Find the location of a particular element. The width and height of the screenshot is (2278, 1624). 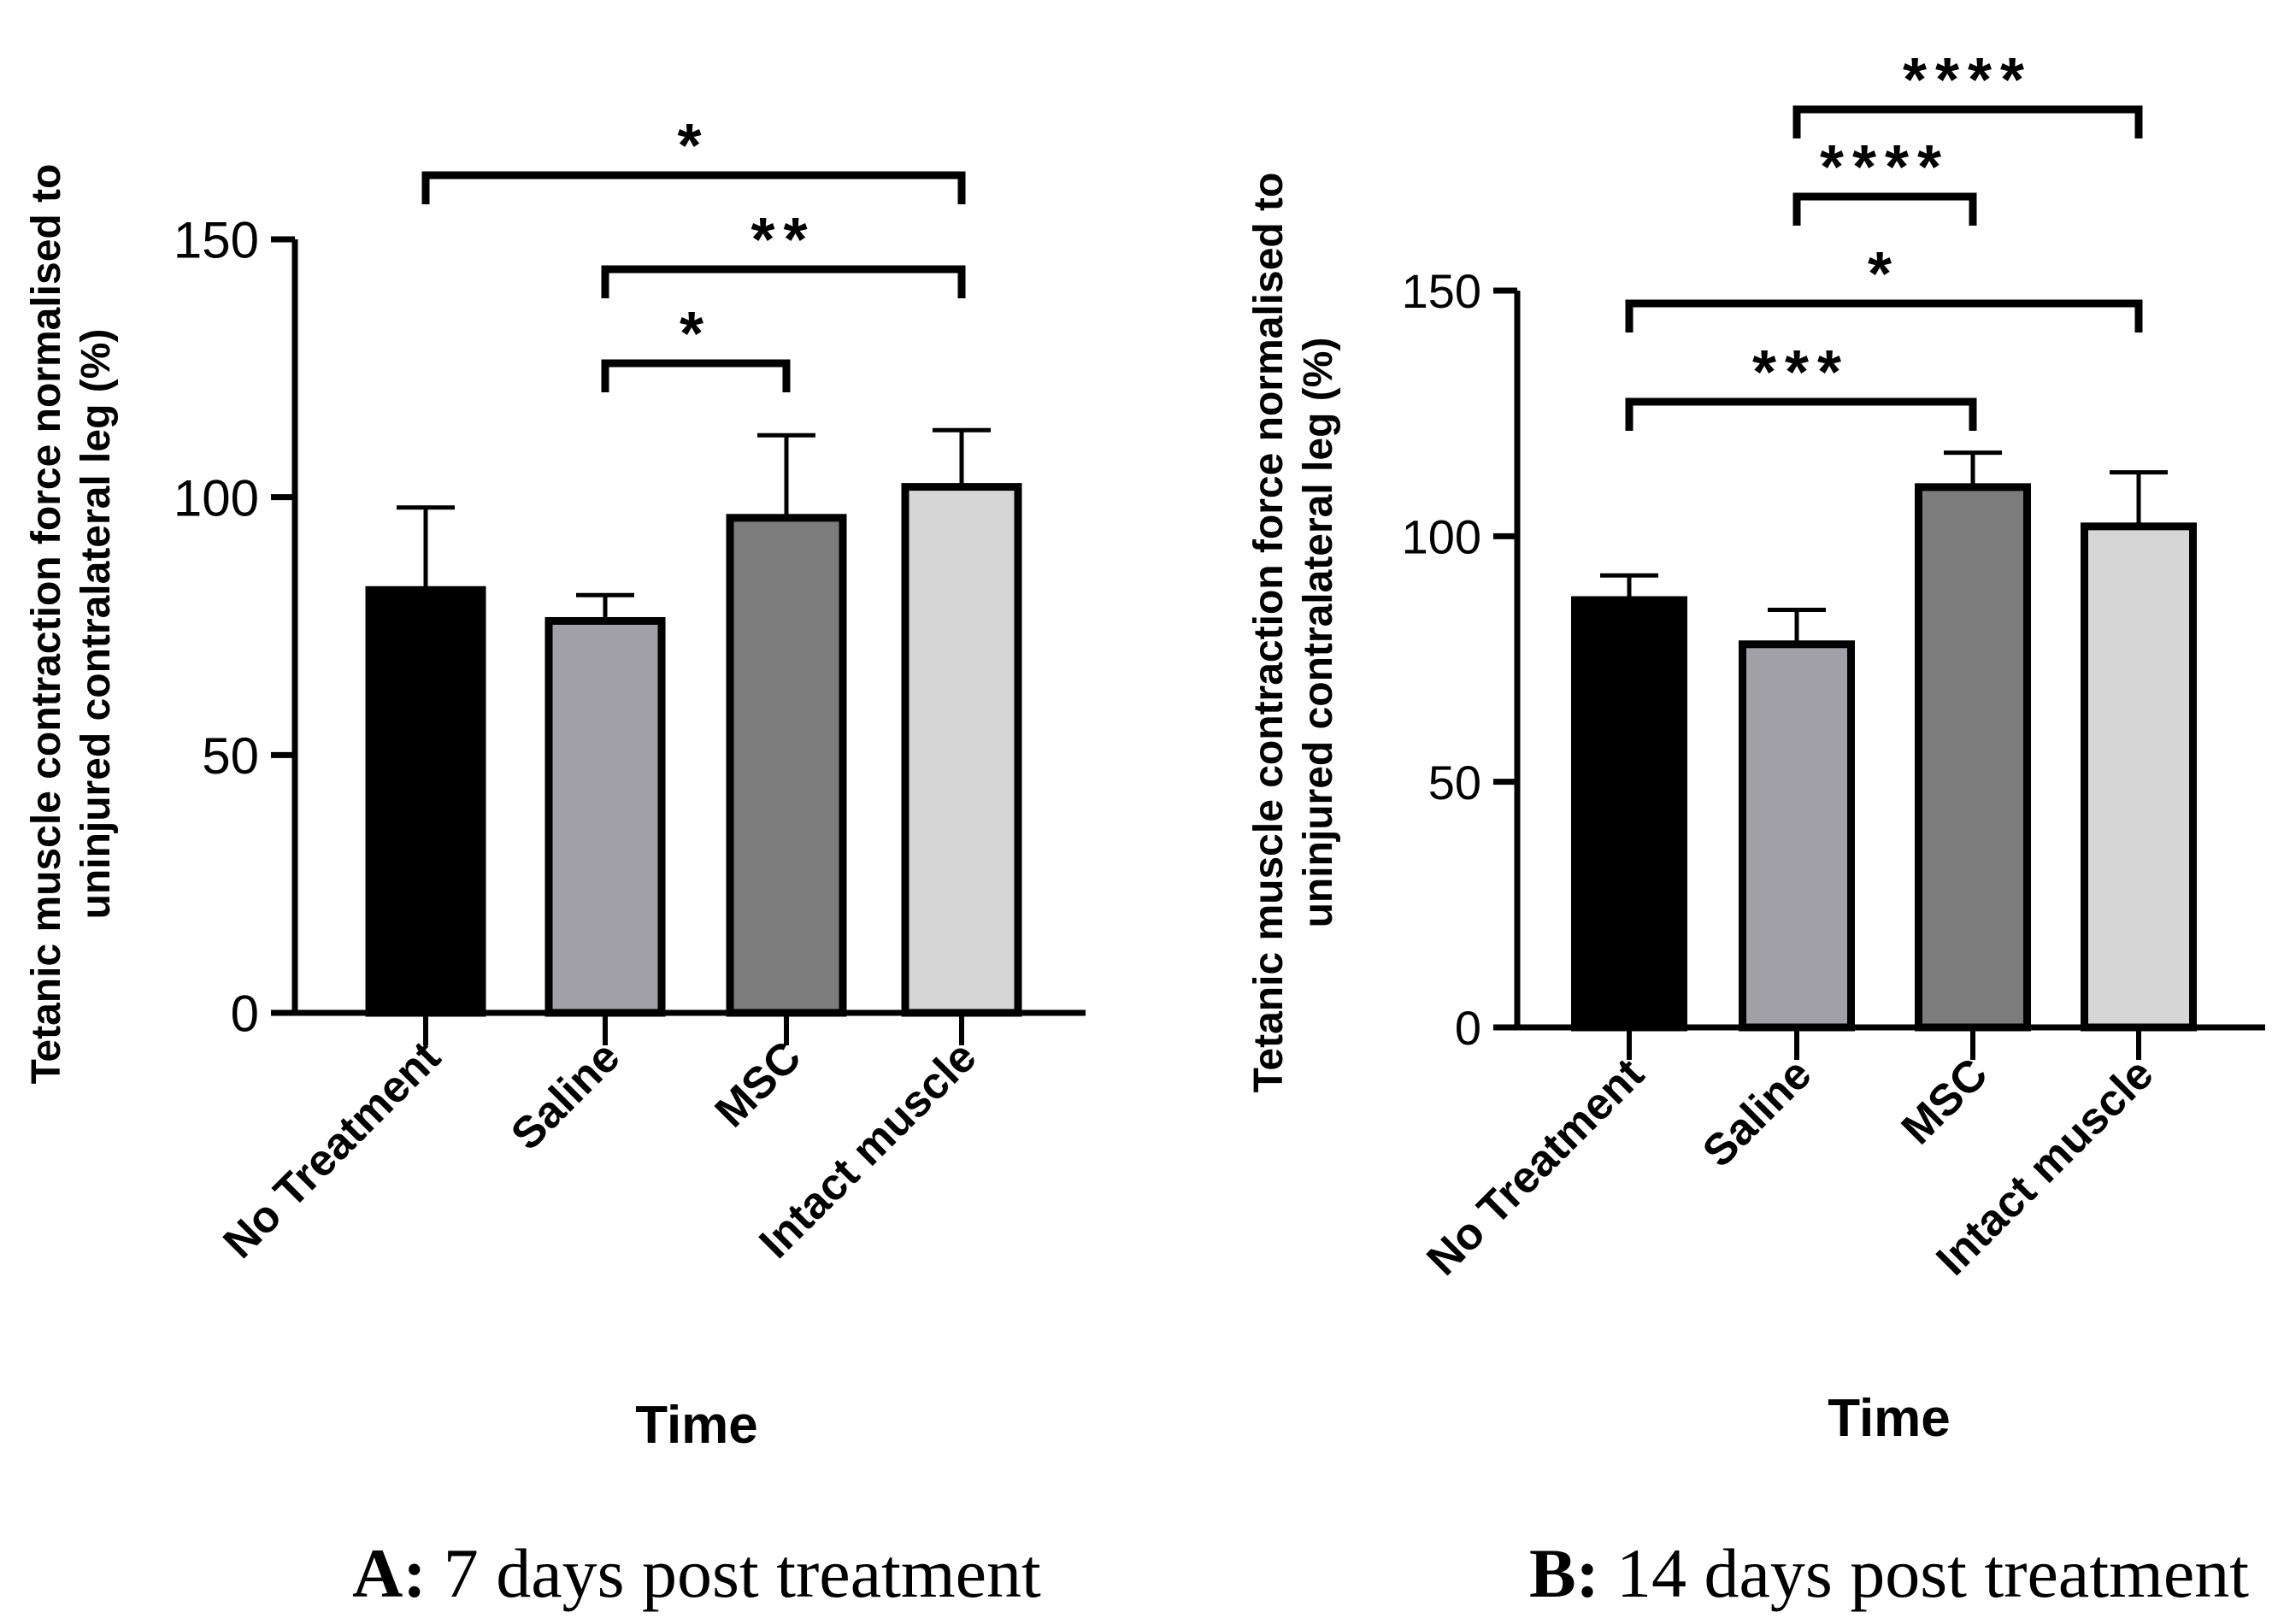

panel-caption-b: B: 14 days post treatment is located at coordinates (1889, 1573).